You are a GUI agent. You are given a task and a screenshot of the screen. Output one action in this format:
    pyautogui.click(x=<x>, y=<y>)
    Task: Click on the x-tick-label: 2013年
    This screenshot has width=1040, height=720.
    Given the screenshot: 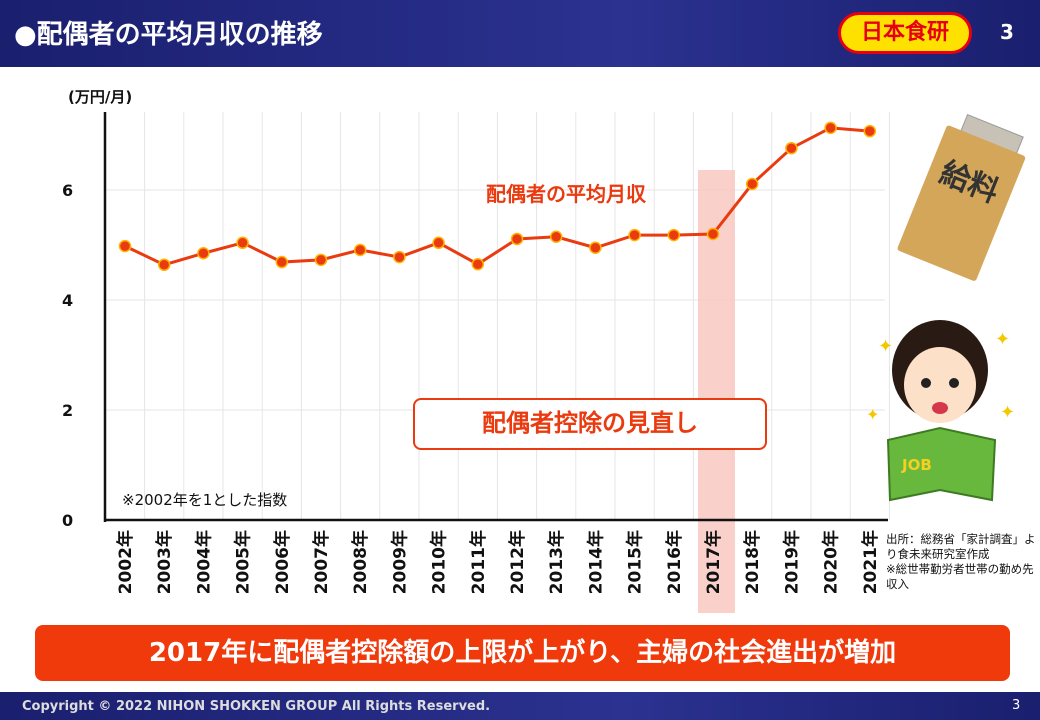 What is the action you would take?
    pyautogui.click(x=556, y=562)
    